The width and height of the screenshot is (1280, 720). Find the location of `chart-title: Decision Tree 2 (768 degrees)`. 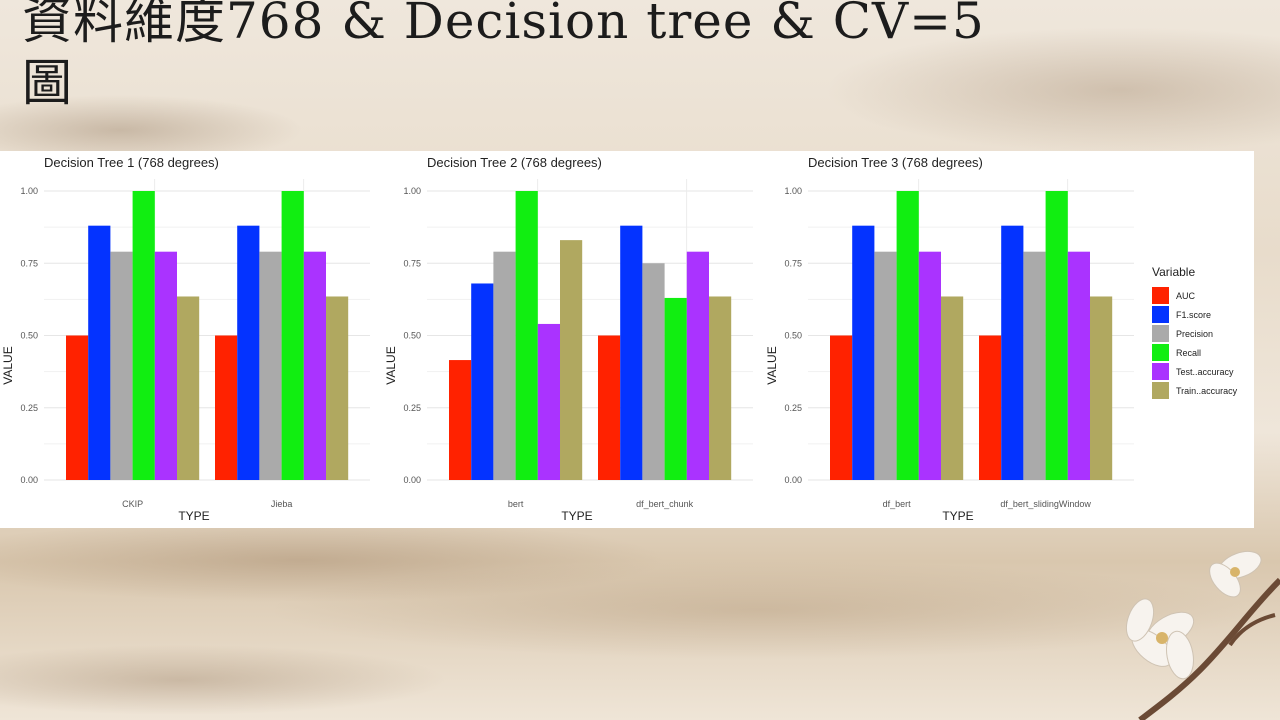

chart-title: Decision Tree 2 (768 degrees) is located at coordinates (514, 162).